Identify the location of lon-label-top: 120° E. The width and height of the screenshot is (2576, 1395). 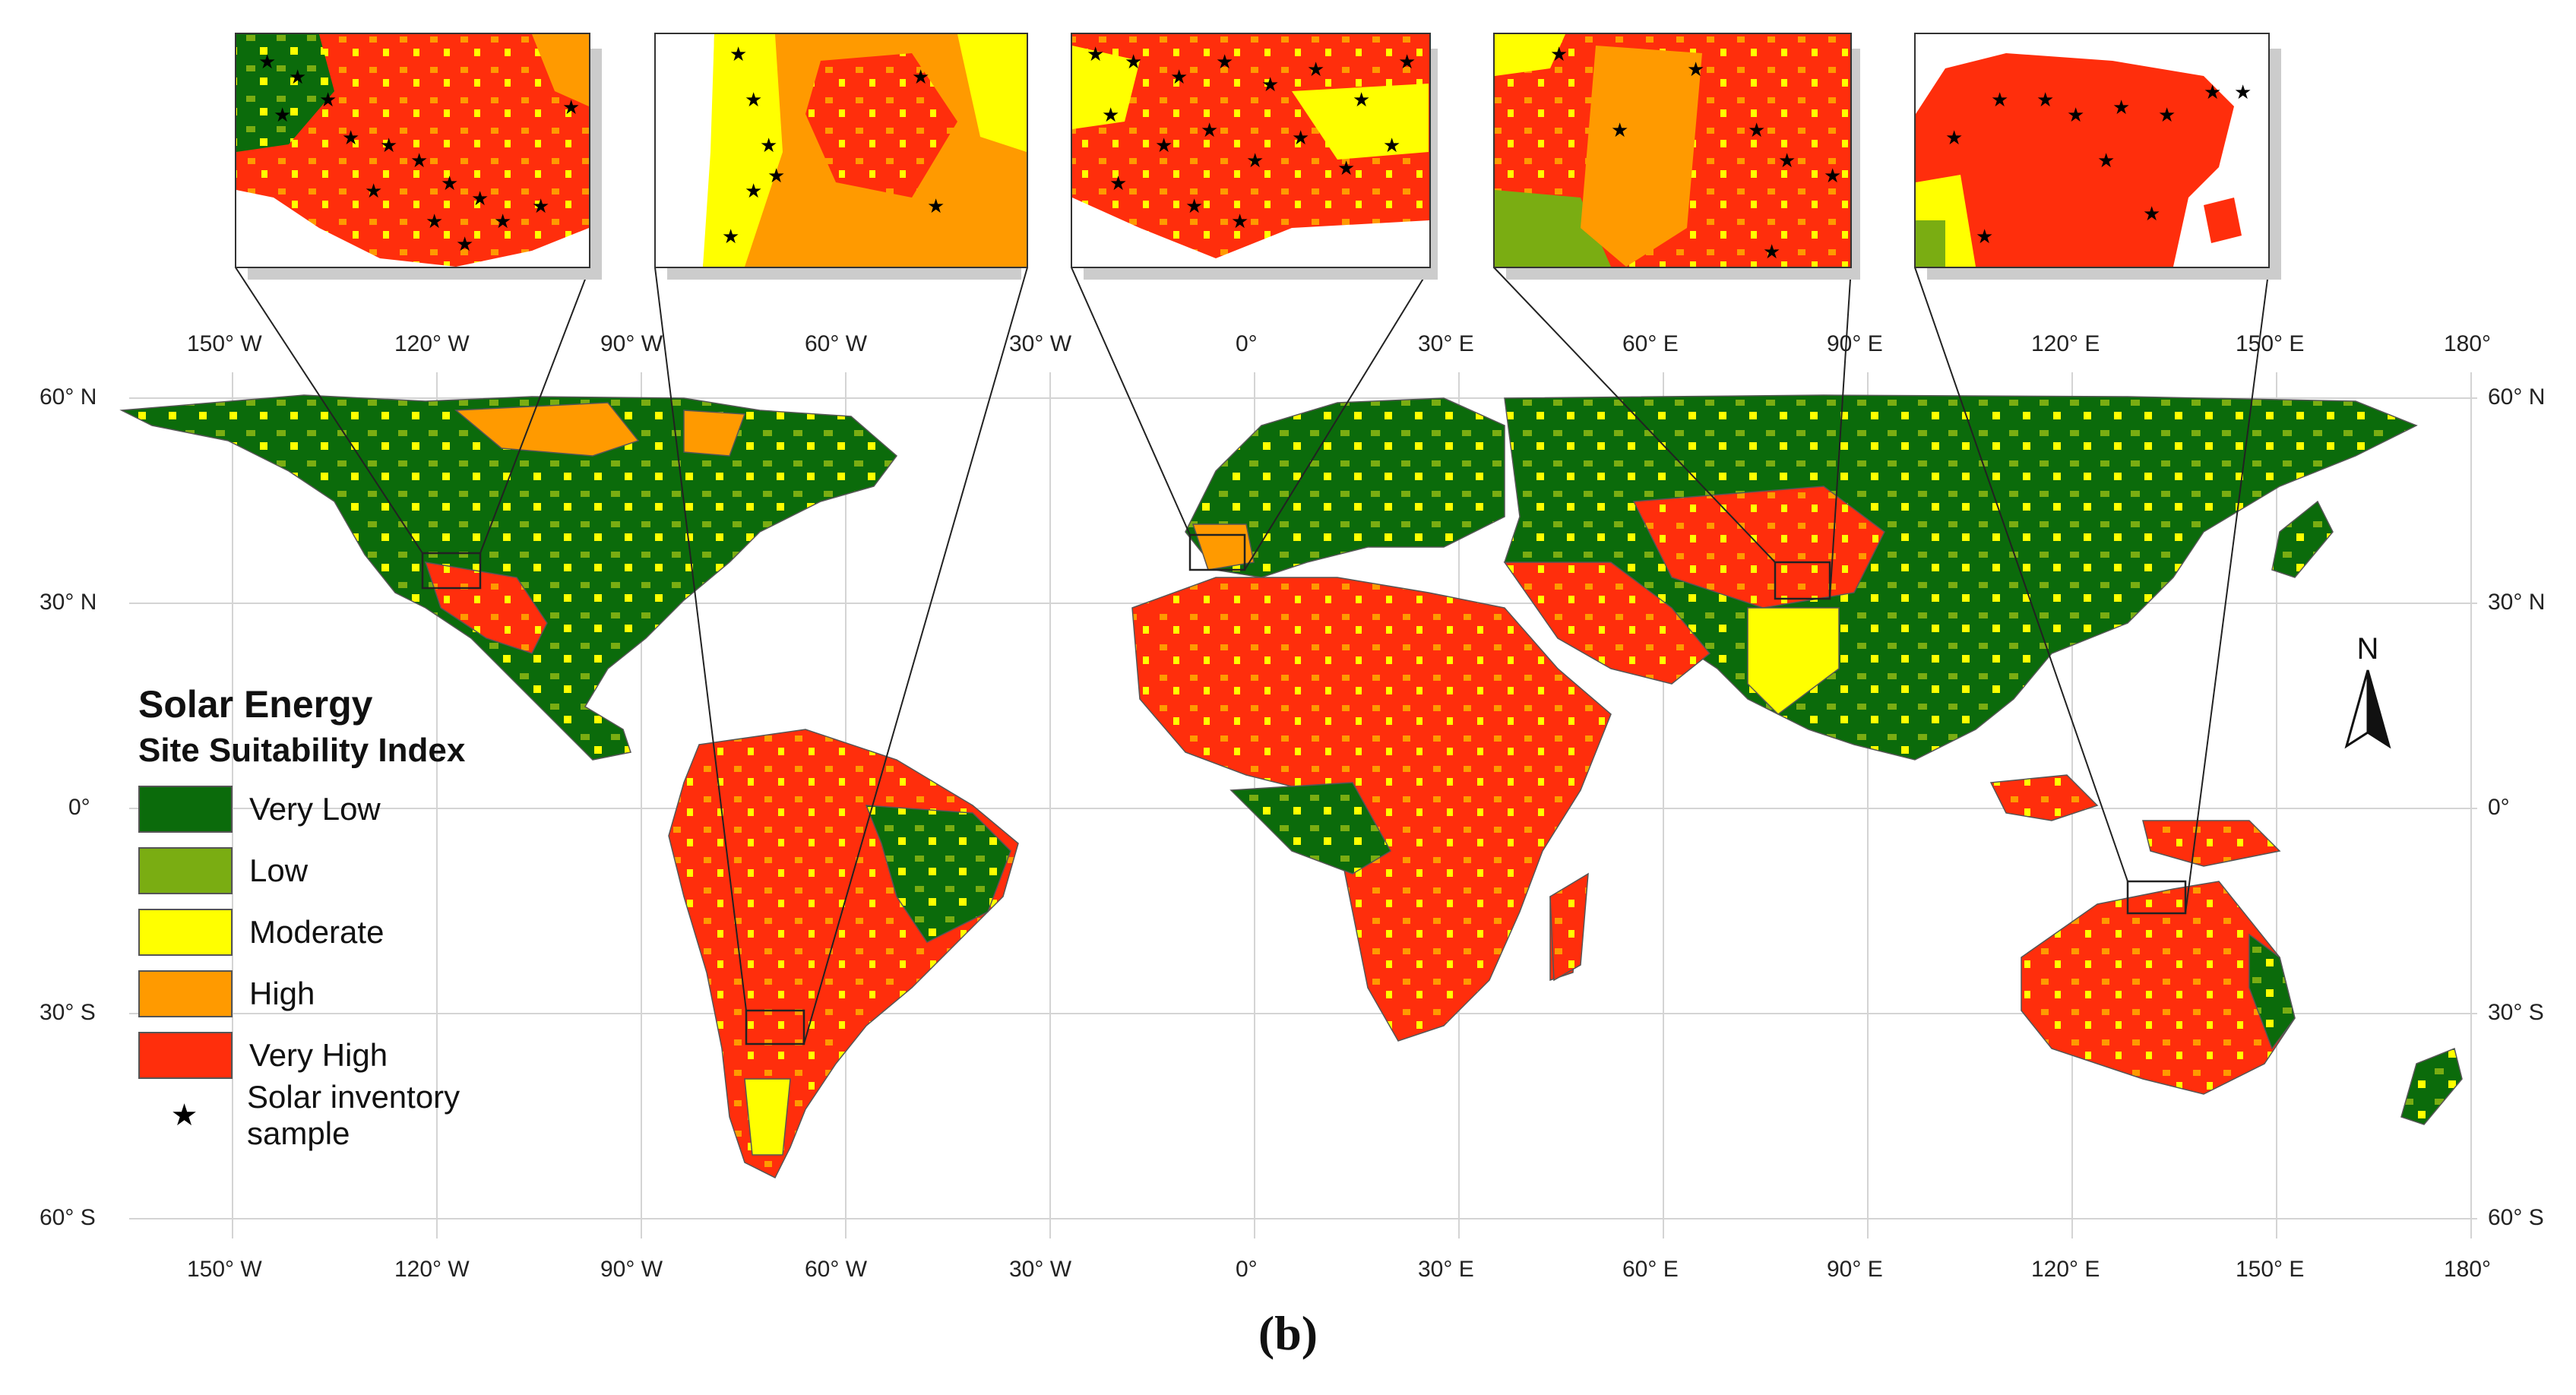
(2065, 343).